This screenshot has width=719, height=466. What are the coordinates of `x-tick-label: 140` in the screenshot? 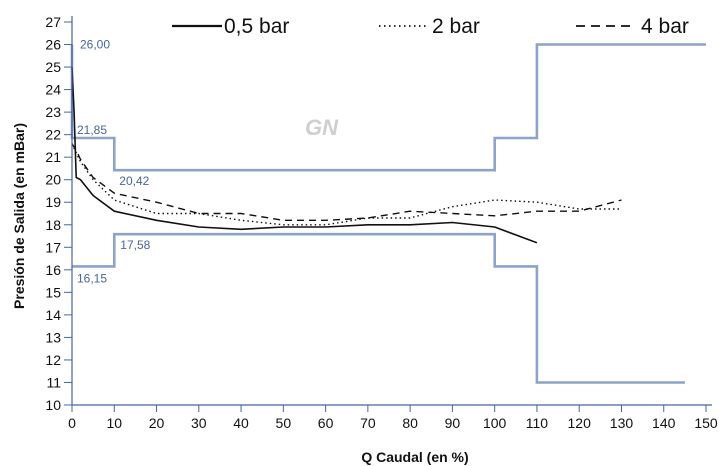 It's located at (664, 423).